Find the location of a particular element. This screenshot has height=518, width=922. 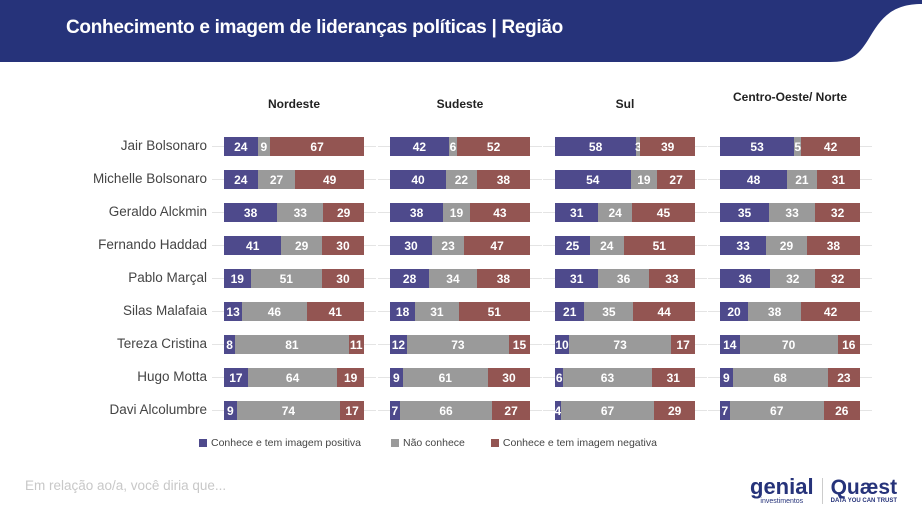

segment-unknown: 22 is located at coordinates (461, 179).